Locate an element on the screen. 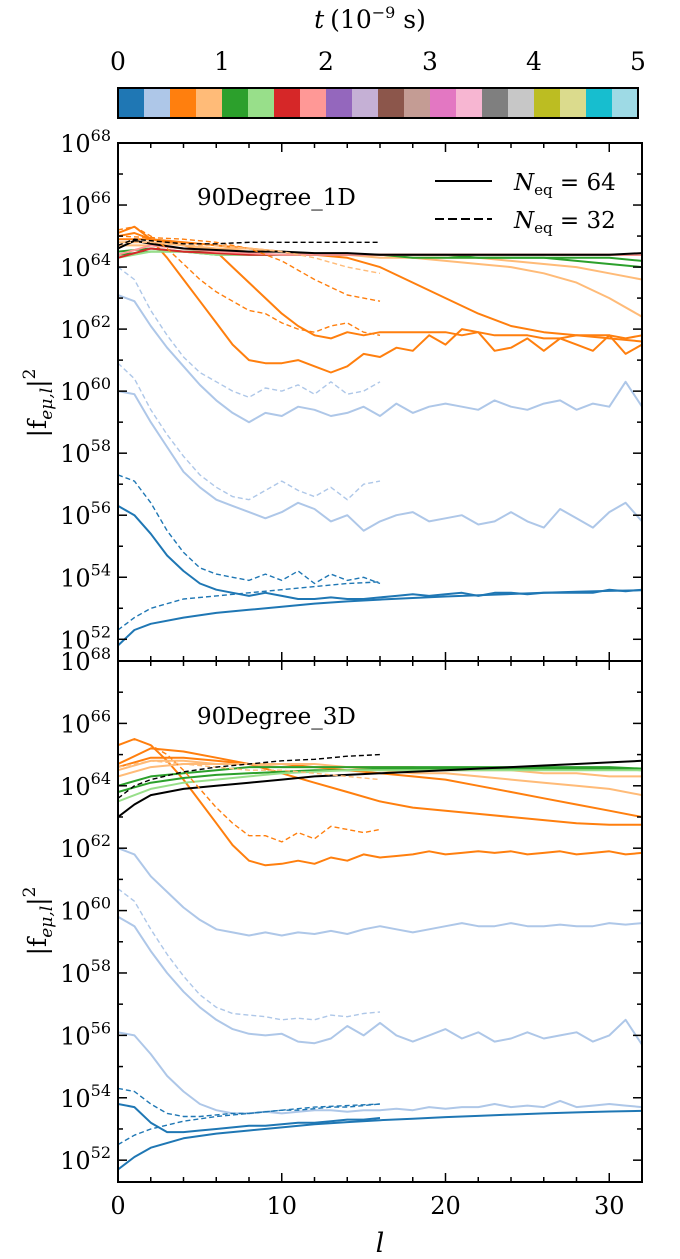  panel-3d-y-tick-labels: 1052 1054 1056 1058 1060 1062 1064 1066 1068 is located at coordinates (85, 909).